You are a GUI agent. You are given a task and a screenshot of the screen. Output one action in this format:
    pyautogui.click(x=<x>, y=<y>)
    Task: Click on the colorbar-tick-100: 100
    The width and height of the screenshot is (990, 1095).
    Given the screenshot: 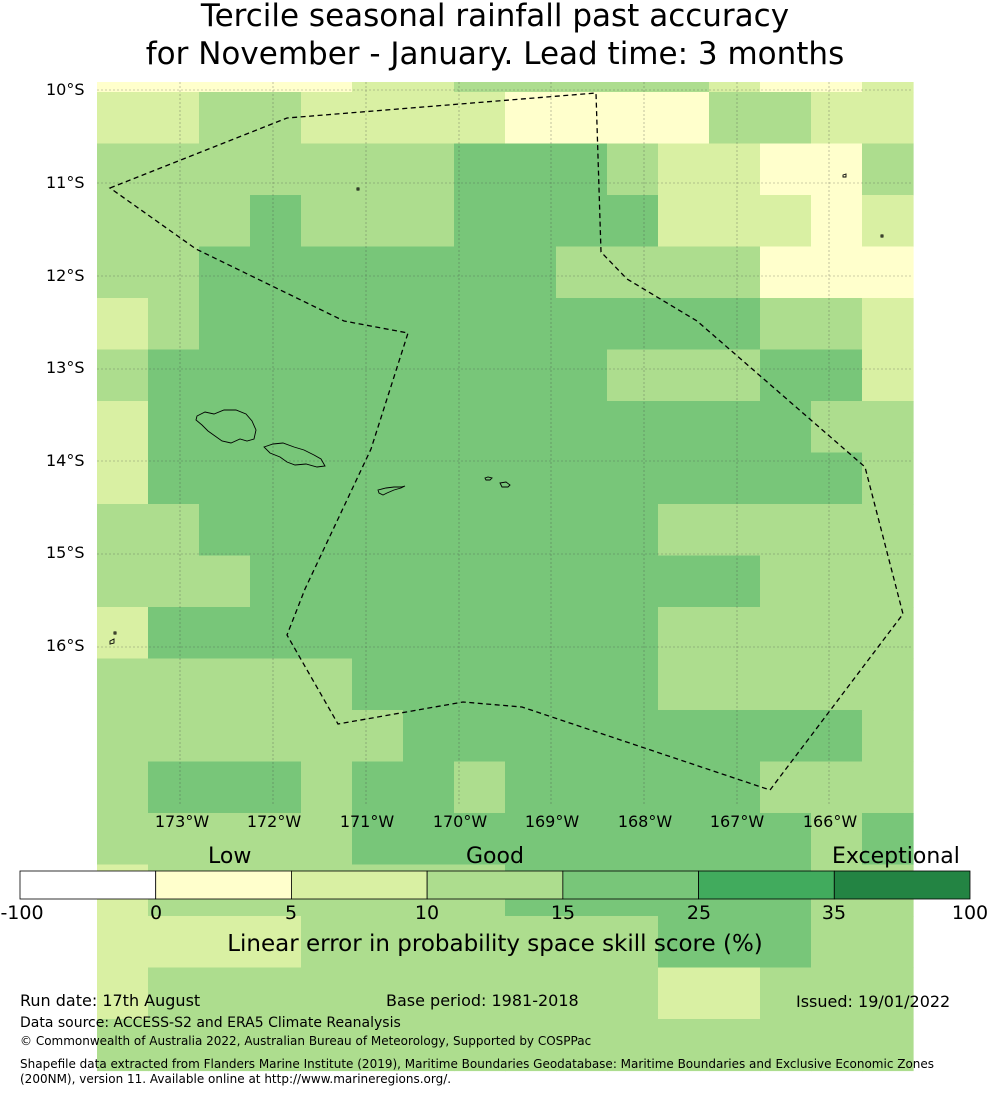 What is the action you would take?
    pyautogui.click(x=970, y=913)
    